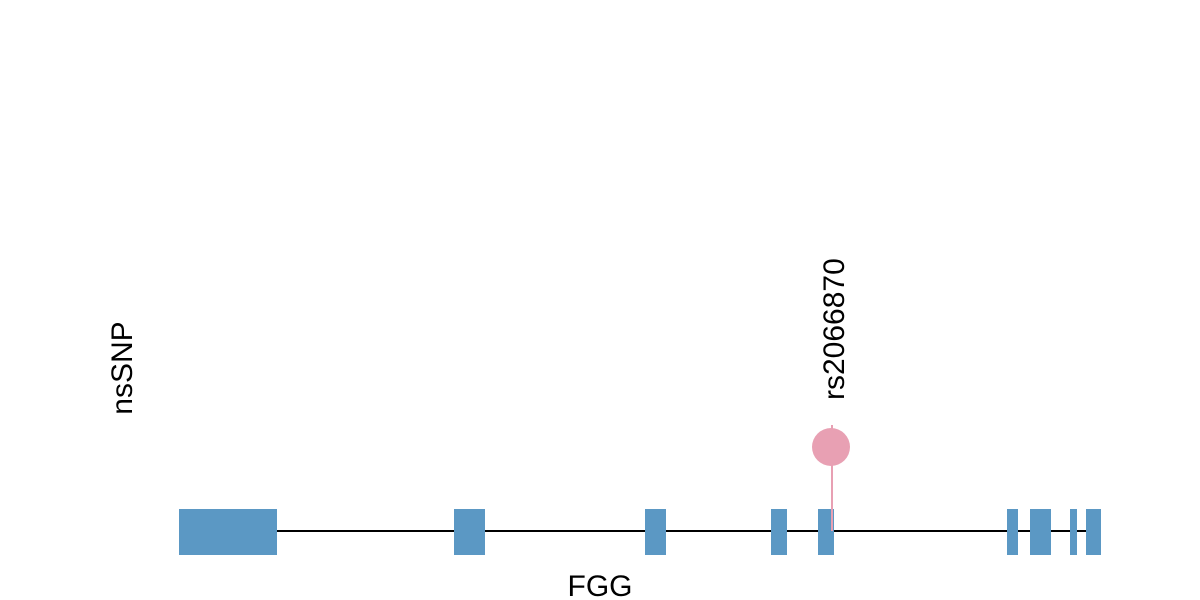 The width and height of the screenshot is (1200, 600). Describe the element at coordinates (831, 447) in the screenshot. I see `snp-head` at that location.